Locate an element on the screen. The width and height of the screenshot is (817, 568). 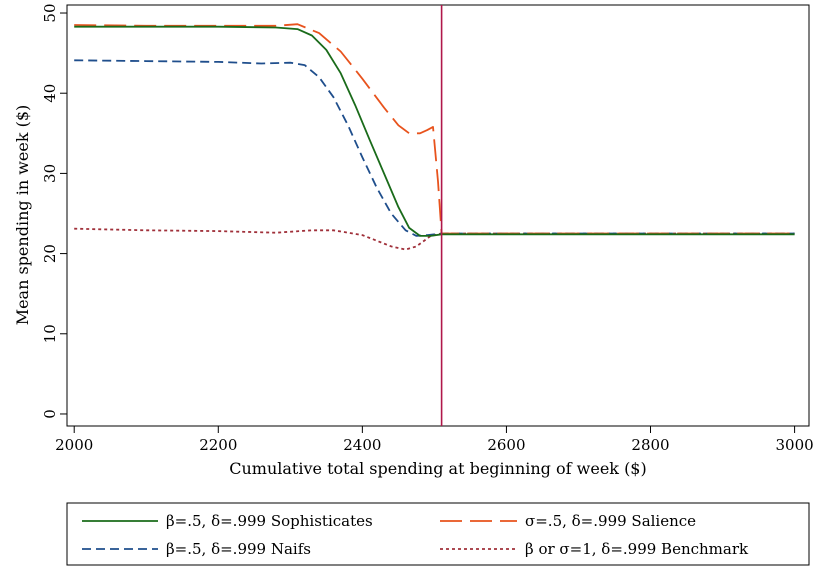
x-tick-label: 2000 is located at coordinates (74, 445).